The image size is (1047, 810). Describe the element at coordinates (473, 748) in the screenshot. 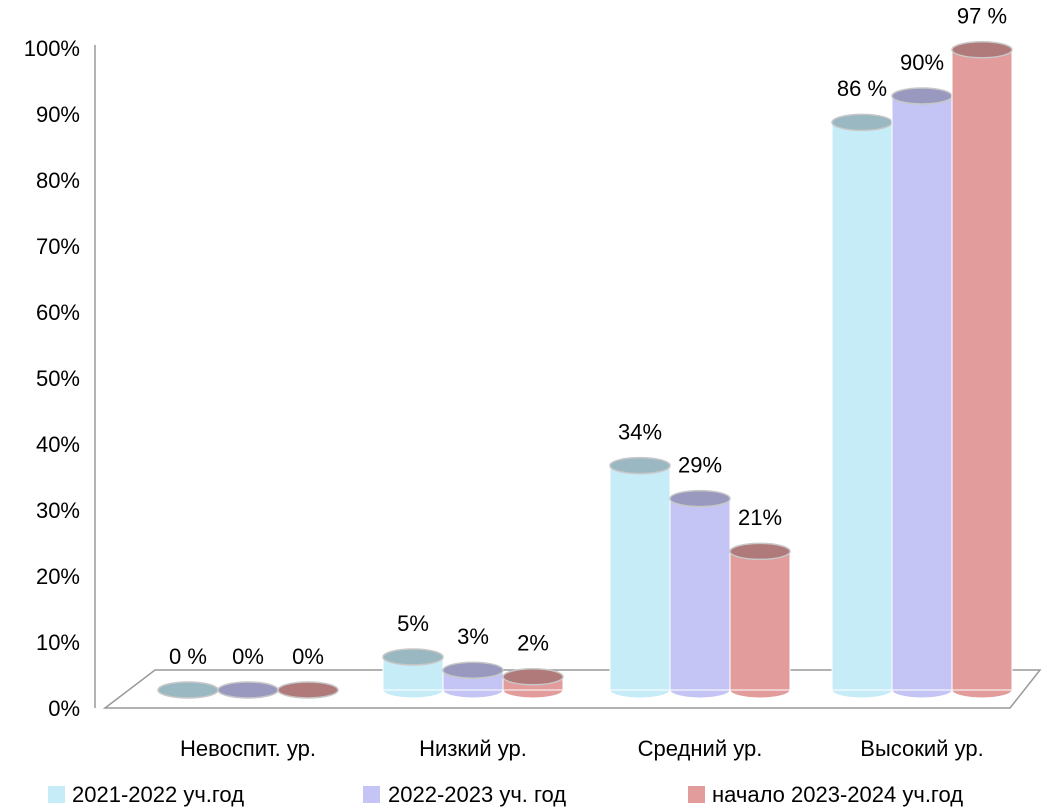

I see `x-tick-label: Низкий ур.` at that location.